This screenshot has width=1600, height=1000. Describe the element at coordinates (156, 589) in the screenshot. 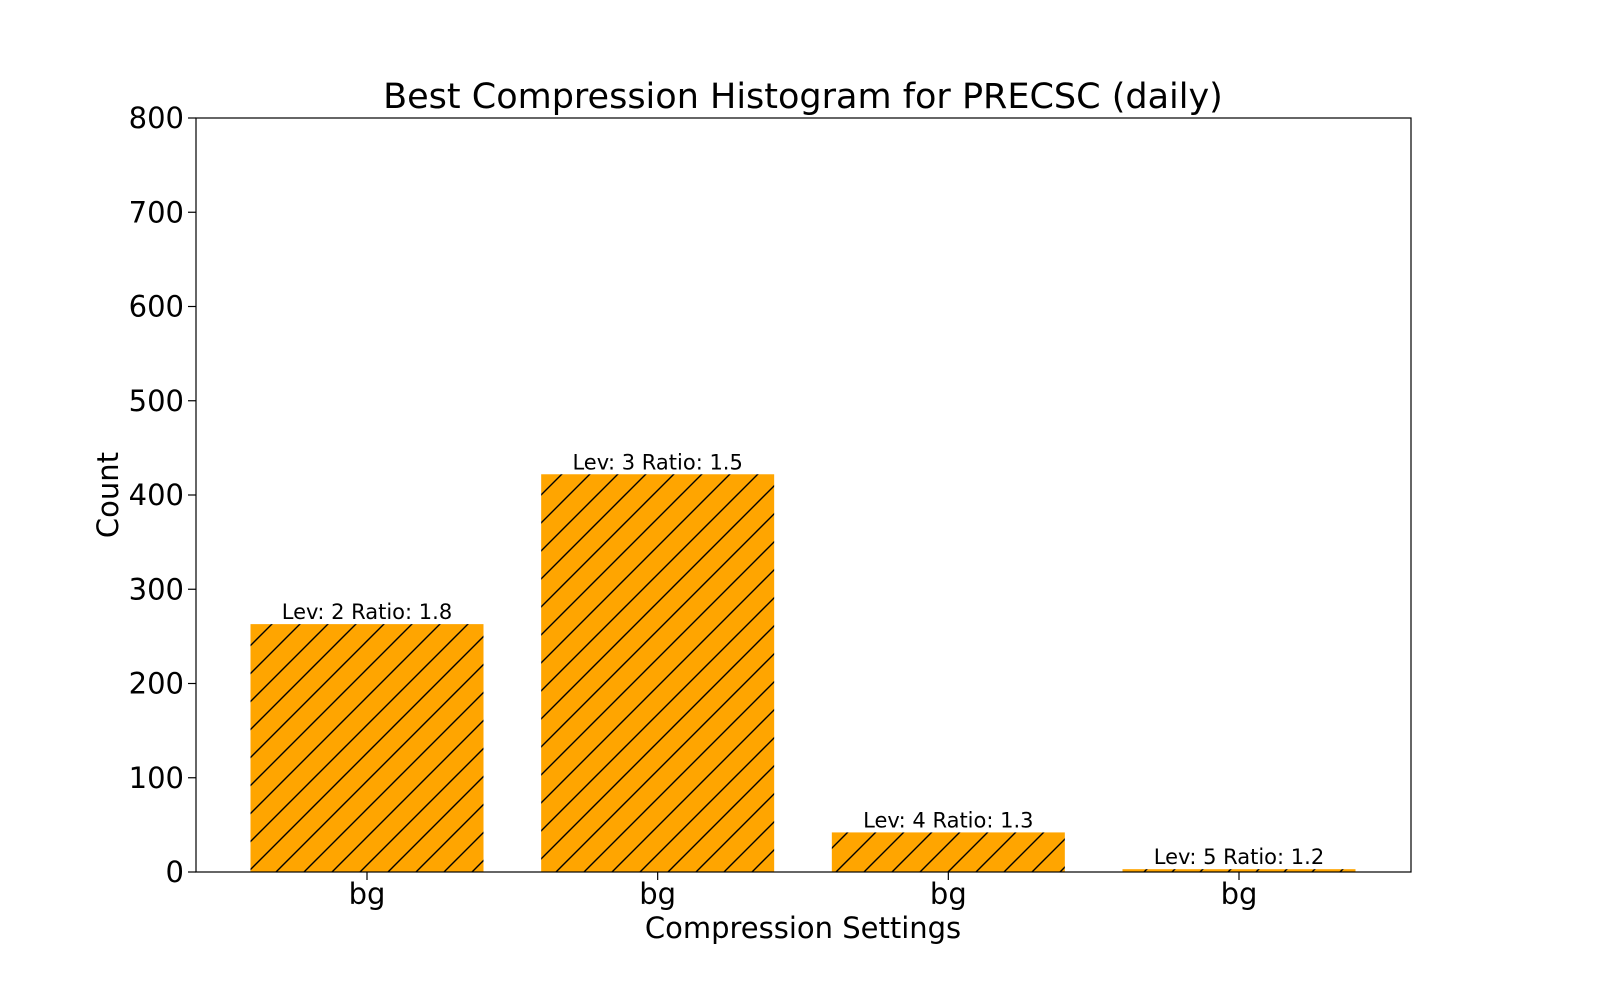

I see `y-tick-label: 300` at that location.